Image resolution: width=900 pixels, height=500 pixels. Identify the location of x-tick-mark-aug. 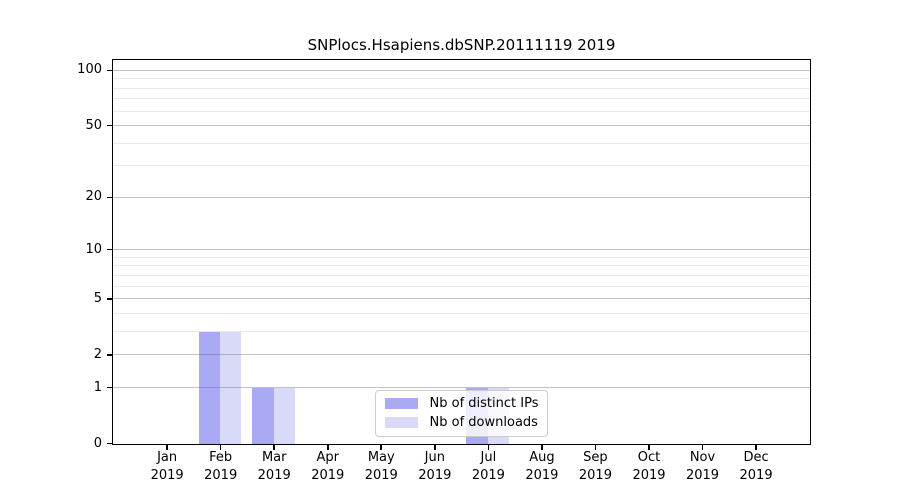
(542, 448).